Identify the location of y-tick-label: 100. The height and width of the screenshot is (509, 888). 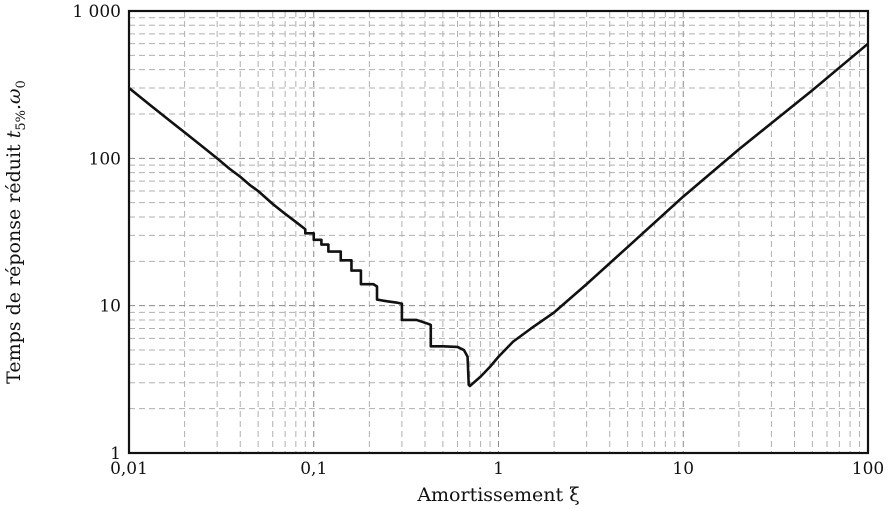
(105, 159).